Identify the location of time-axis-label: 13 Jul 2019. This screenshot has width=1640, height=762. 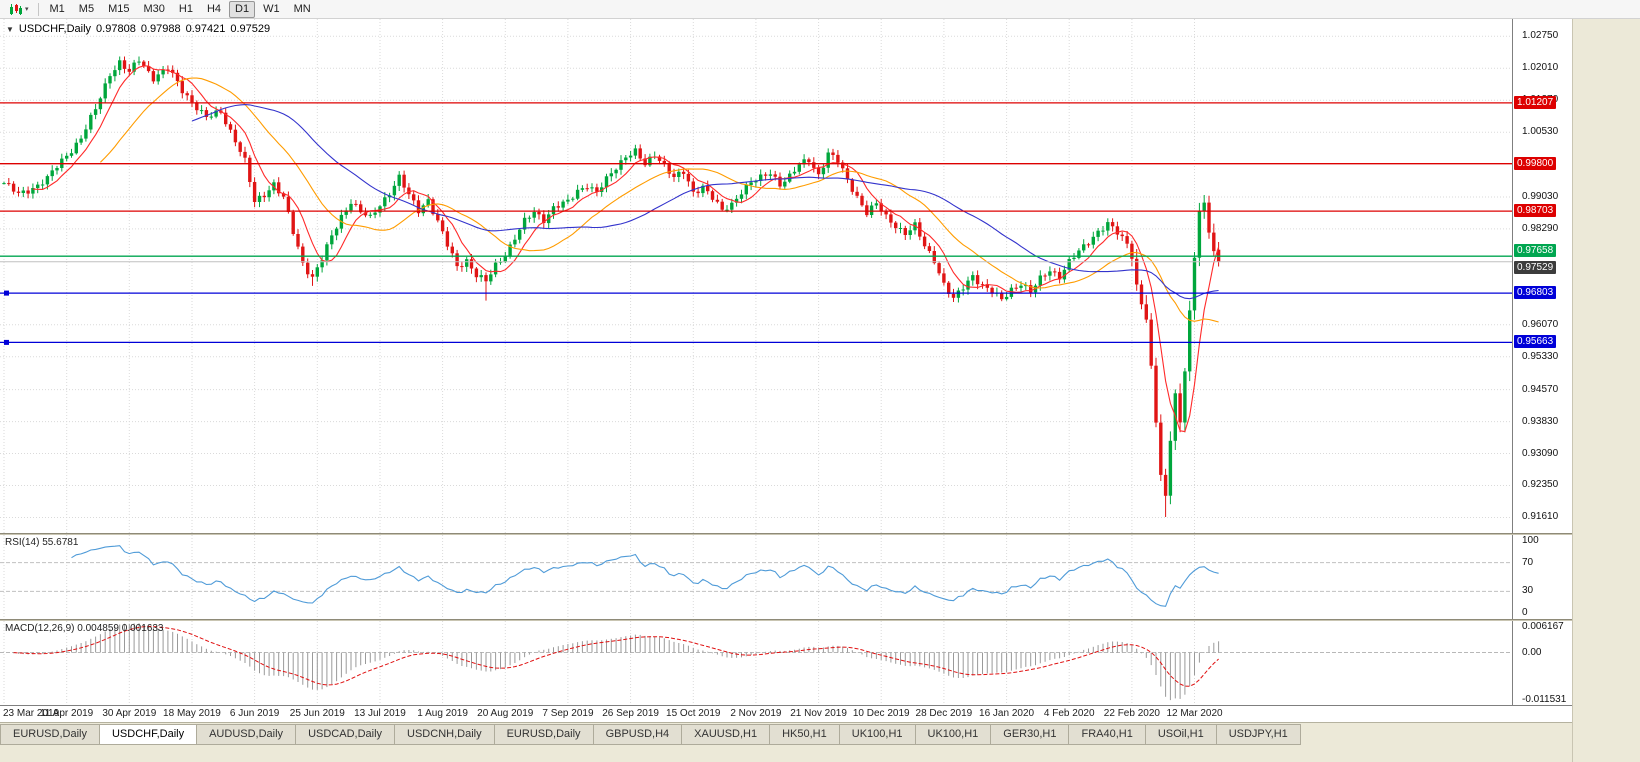
(380, 713).